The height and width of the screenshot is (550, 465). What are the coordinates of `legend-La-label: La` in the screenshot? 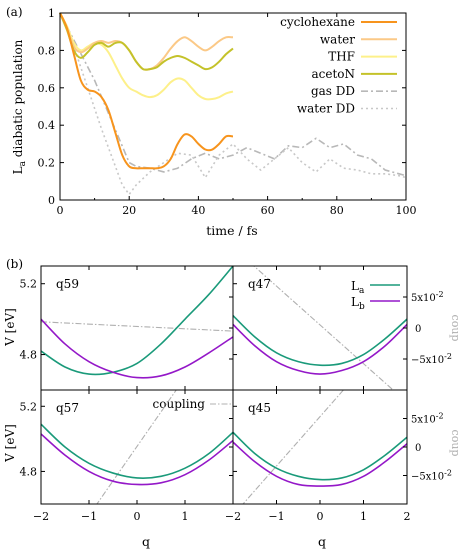 It's located at (358, 287).